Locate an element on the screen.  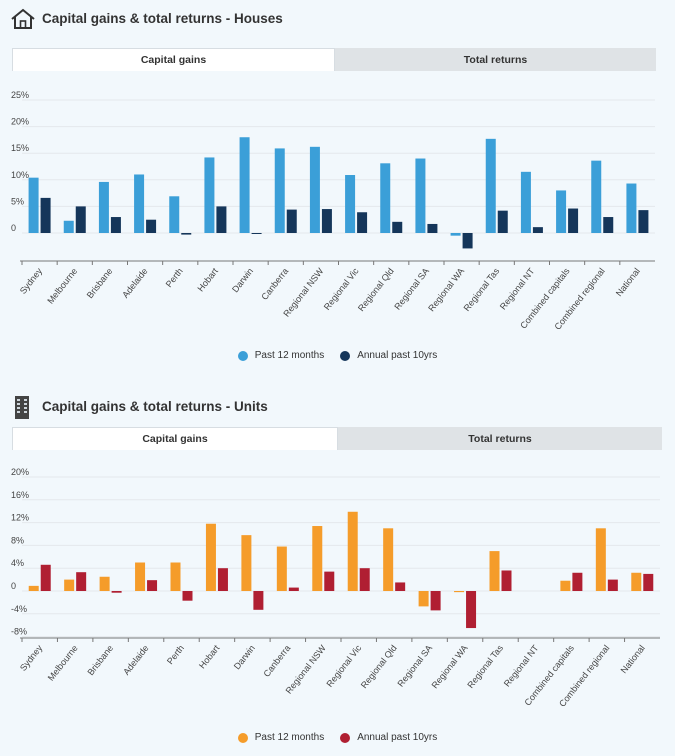
house-icon is located at coordinates (23, 18).